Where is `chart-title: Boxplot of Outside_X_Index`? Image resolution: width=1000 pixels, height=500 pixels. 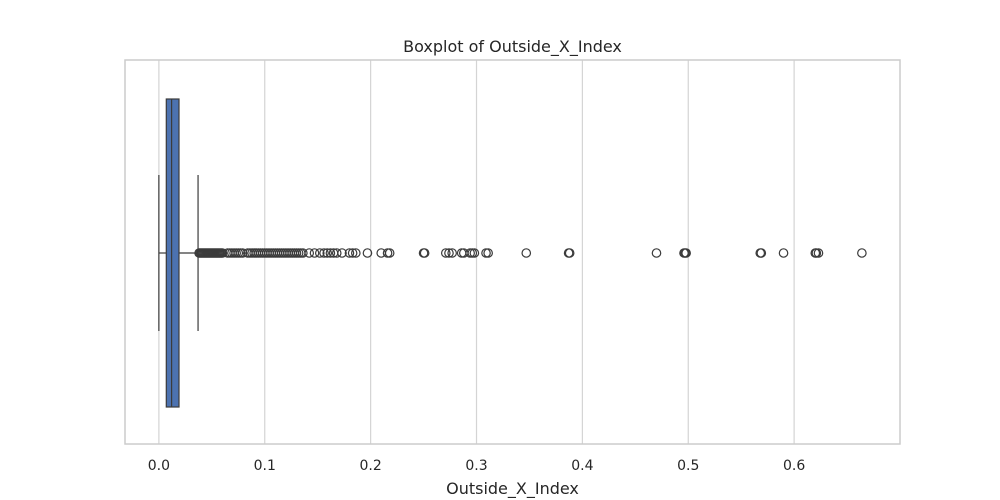
chart-title: Boxplot of Outside_X_Index is located at coordinates (512, 47).